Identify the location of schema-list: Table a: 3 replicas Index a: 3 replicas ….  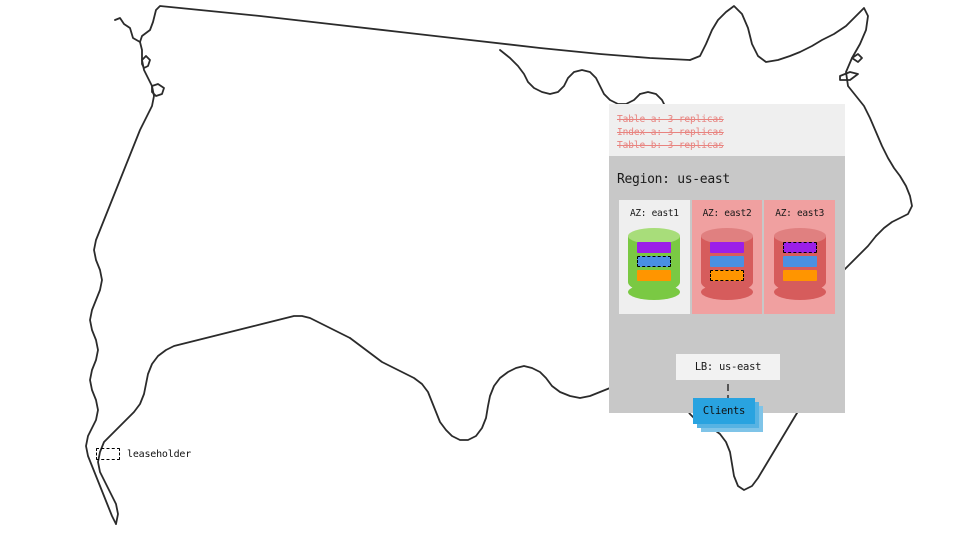
(670, 132).